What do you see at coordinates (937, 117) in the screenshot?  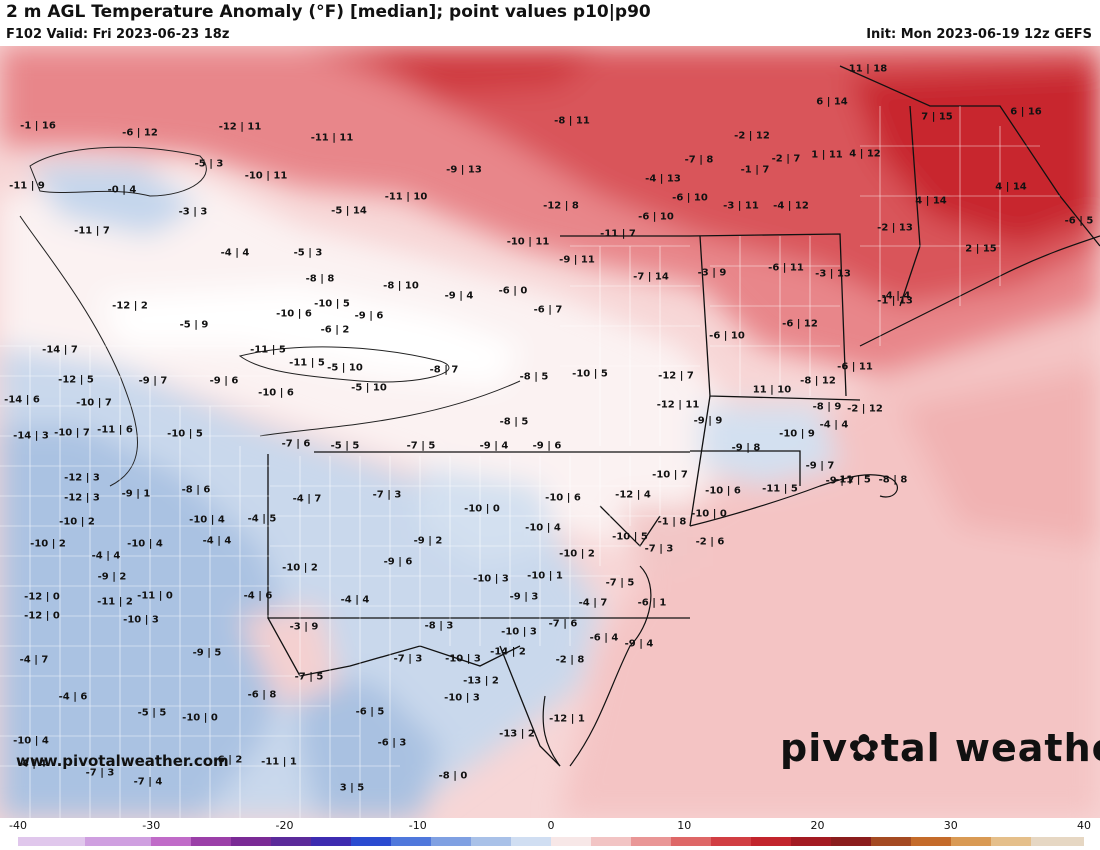 I see `point-value-label: 7 | 15` at bounding box center [937, 117].